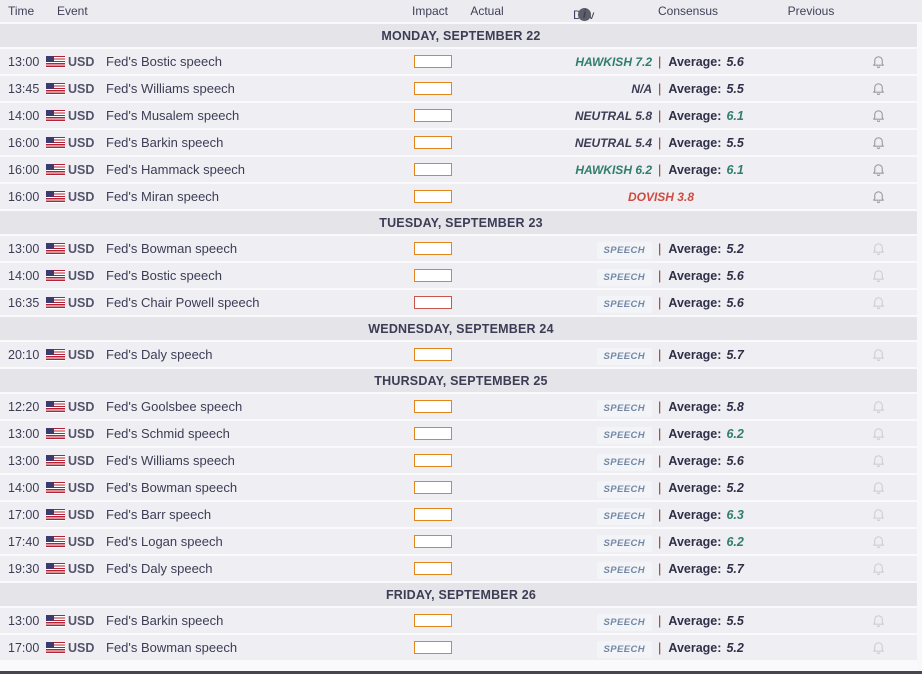  What do you see at coordinates (461, 594) in the screenshot?
I see `day-header-label: FRIDAY, SEPTEMBER 26` at bounding box center [461, 594].